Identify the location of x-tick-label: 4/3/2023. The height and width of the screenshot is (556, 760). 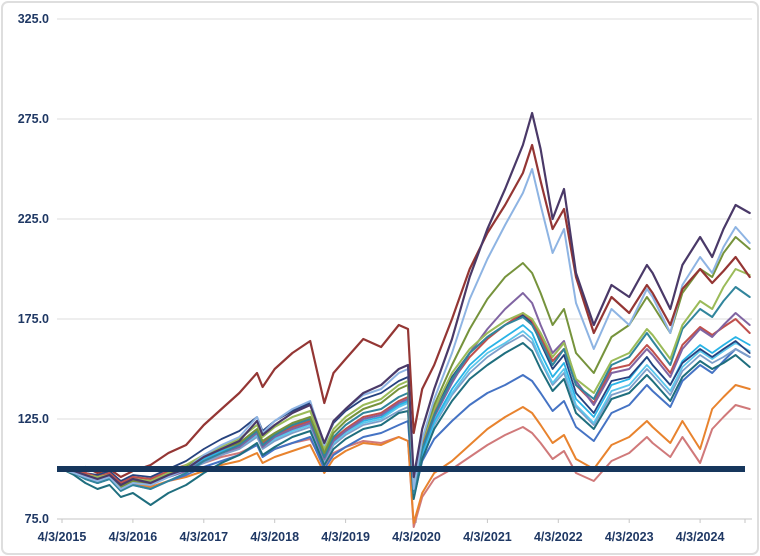
(629, 537).